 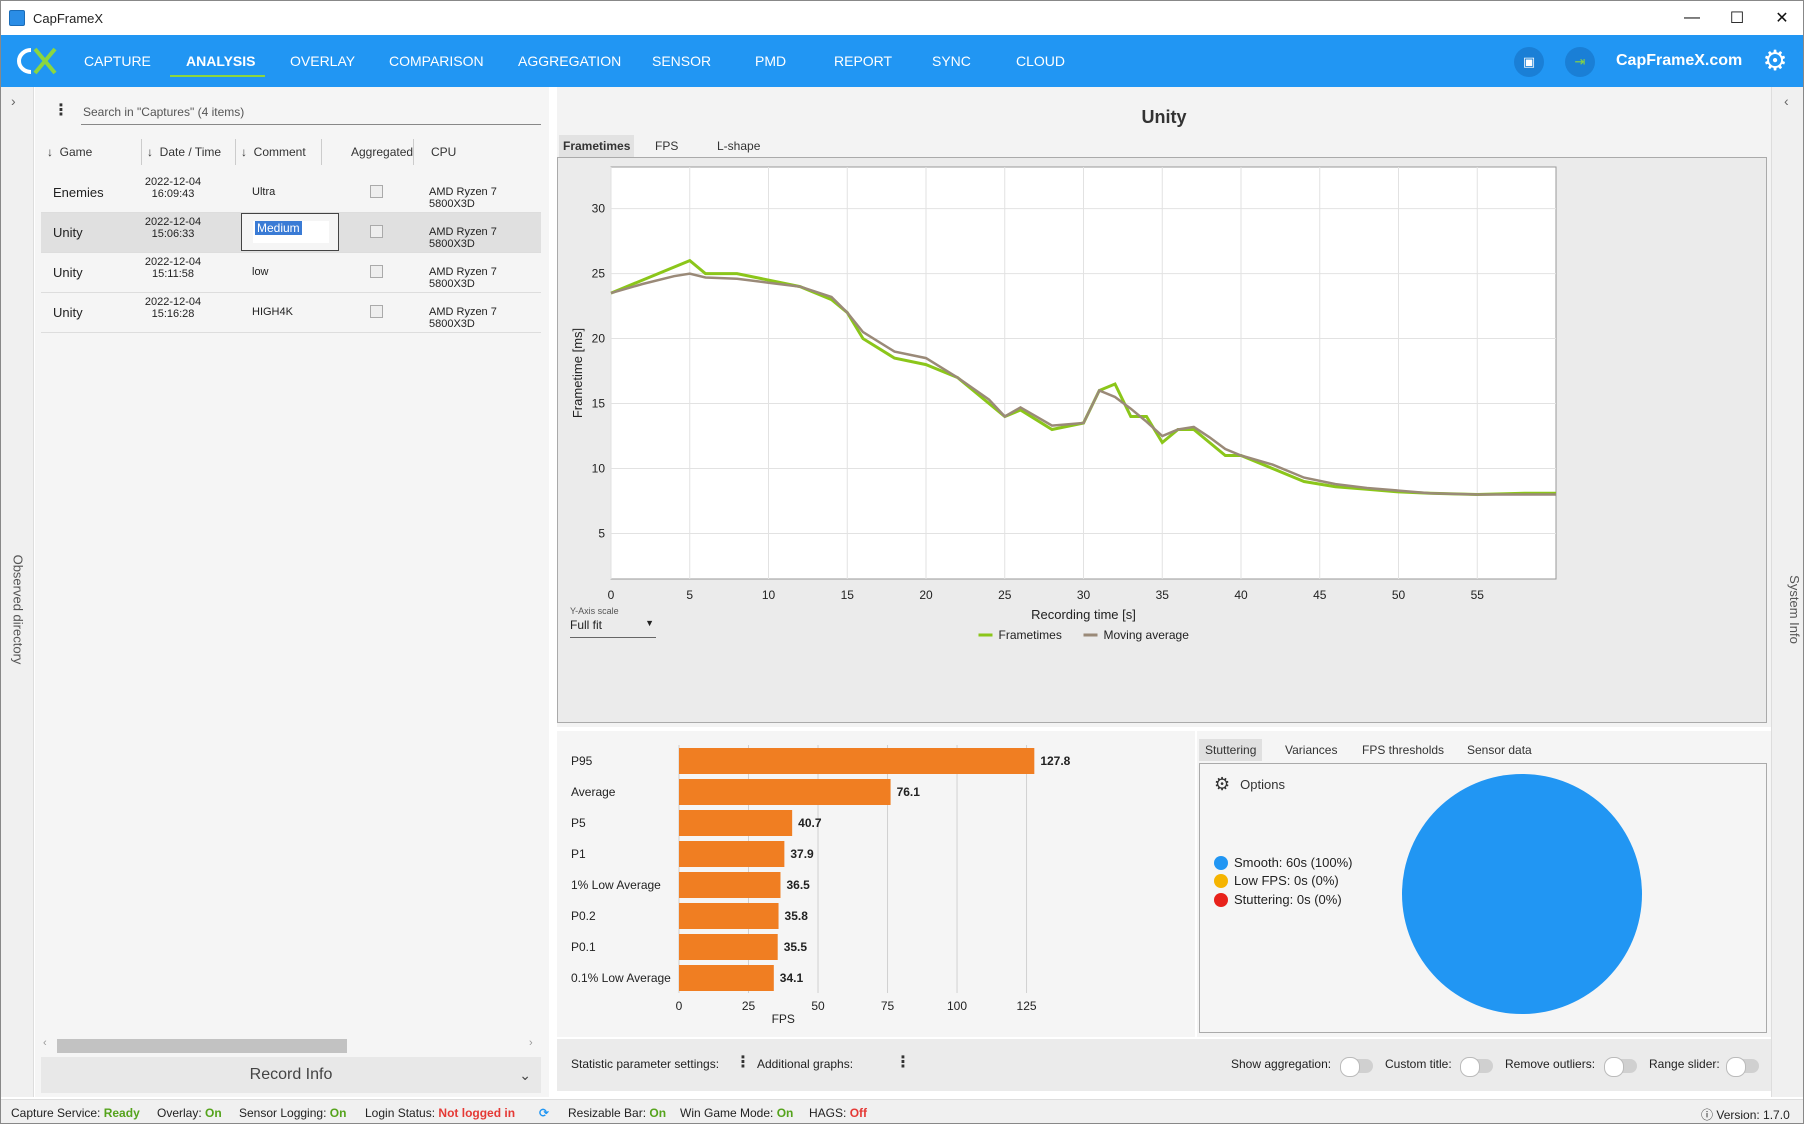 What do you see at coordinates (1221, 862) in the screenshot?
I see `legend-dot` at bounding box center [1221, 862].